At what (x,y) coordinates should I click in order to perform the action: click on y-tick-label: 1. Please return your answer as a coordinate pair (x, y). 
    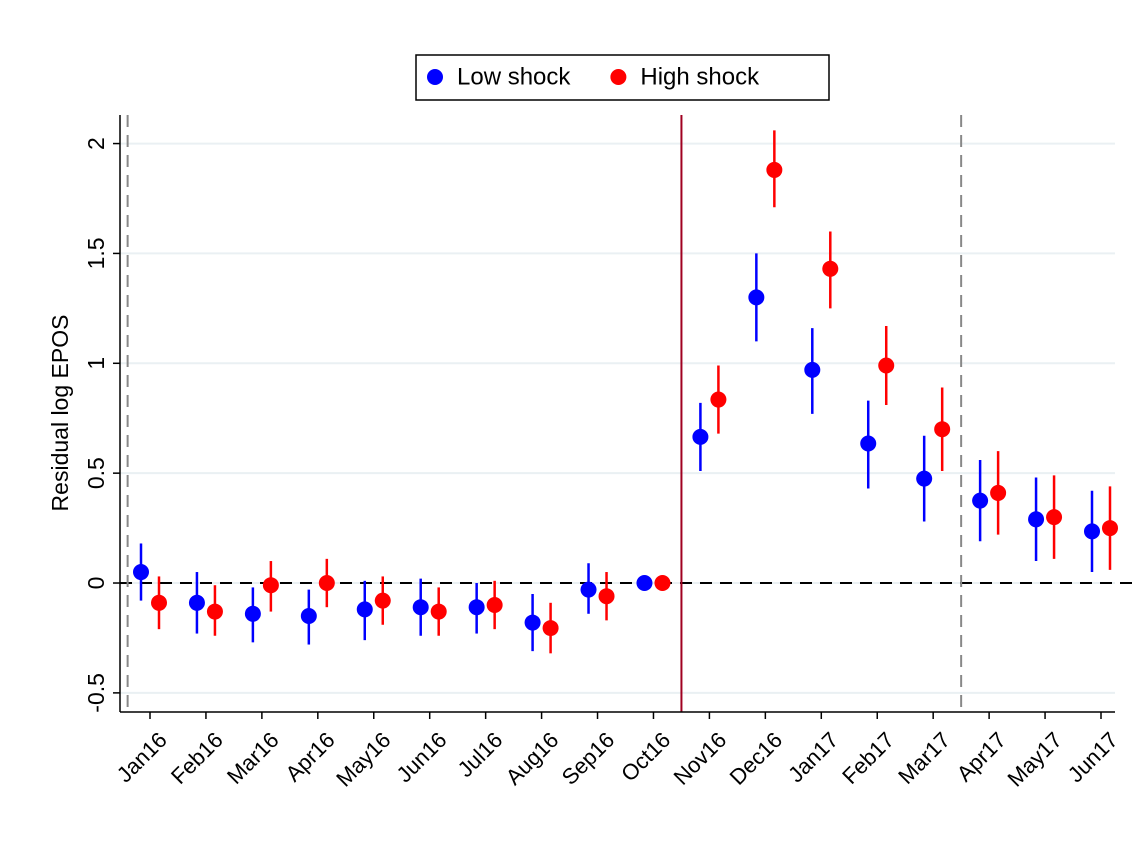
    Looking at the image, I should click on (96, 363).